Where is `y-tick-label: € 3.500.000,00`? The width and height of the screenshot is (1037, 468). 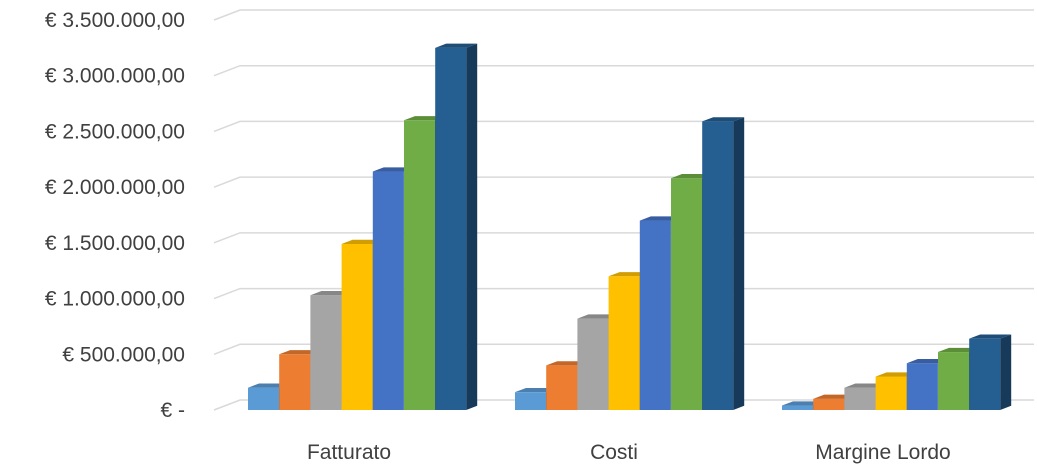
y-tick-label: € 3.500.000,00 is located at coordinates (115, 20).